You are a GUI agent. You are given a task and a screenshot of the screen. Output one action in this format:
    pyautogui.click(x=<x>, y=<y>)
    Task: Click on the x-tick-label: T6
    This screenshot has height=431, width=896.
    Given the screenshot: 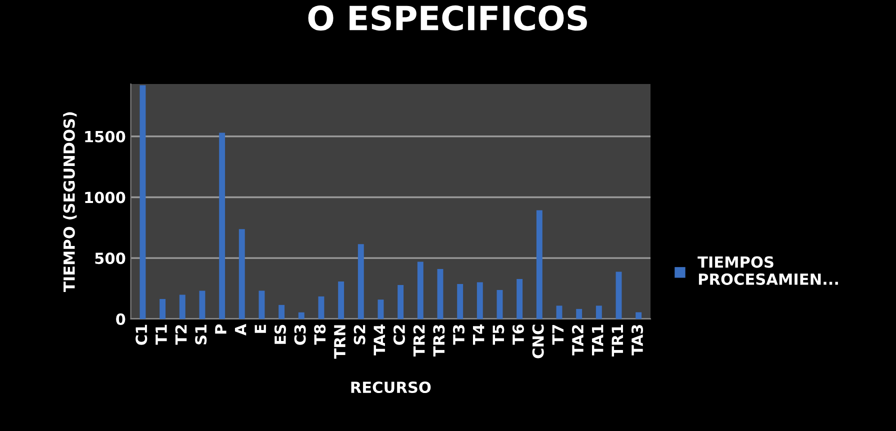 What is the action you would take?
    pyautogui.click(x=518, y=334)
    